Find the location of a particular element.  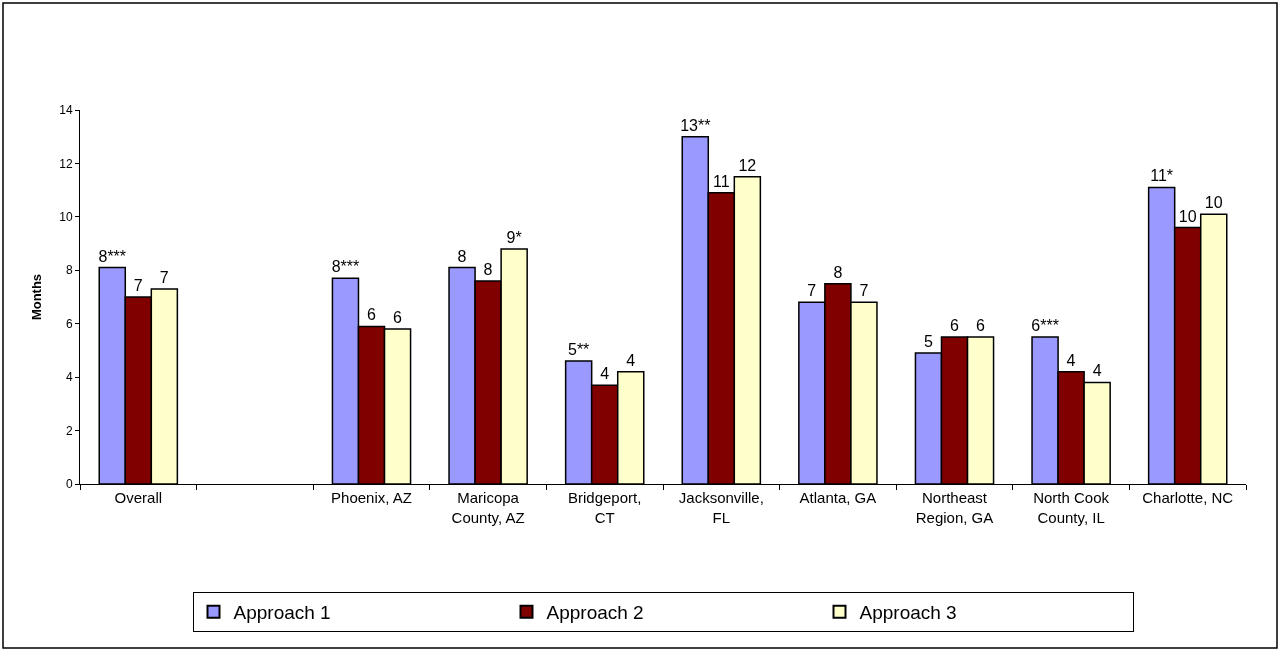

data-label: 11 is located at coordinates (721, 181).